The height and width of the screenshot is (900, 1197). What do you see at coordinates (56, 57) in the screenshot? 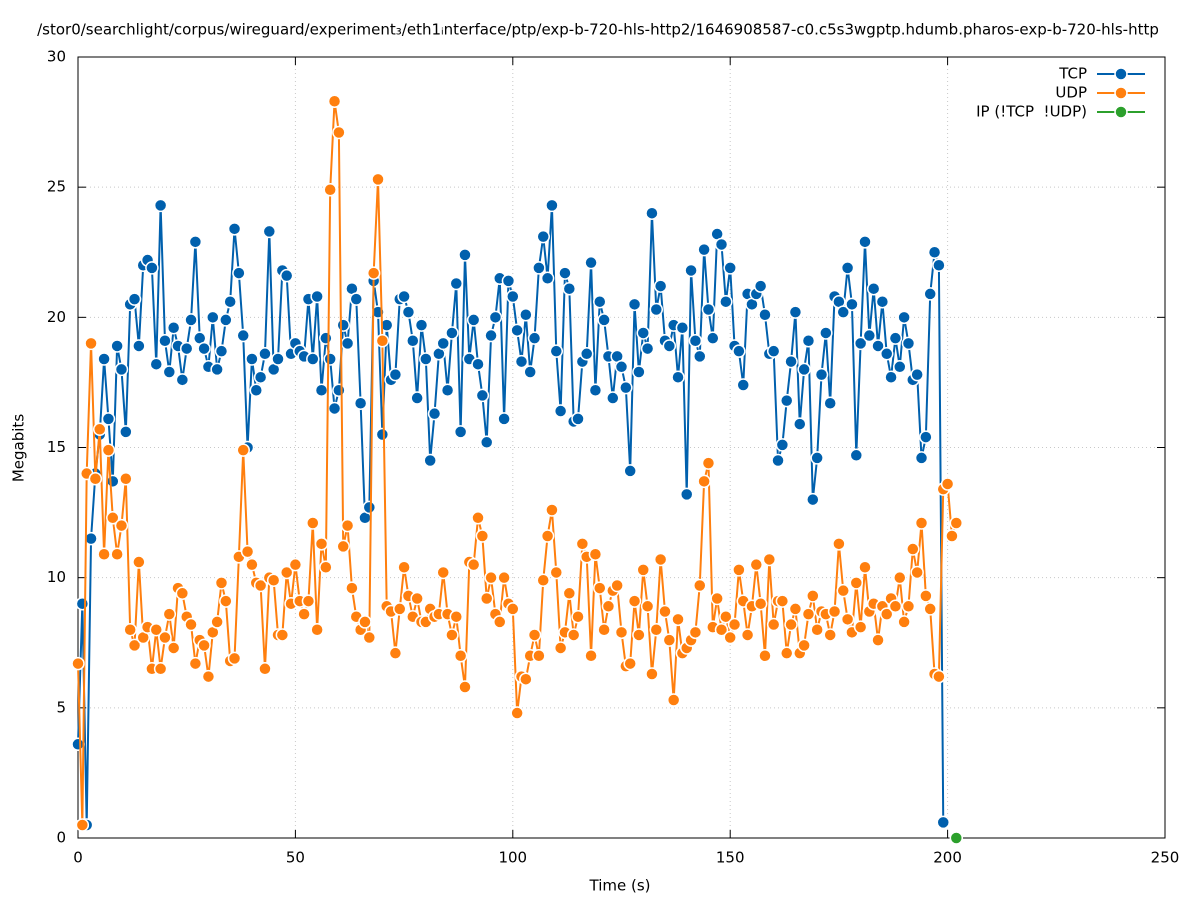
I see `y-tick-label: 30` at bounding box center [56, 57].